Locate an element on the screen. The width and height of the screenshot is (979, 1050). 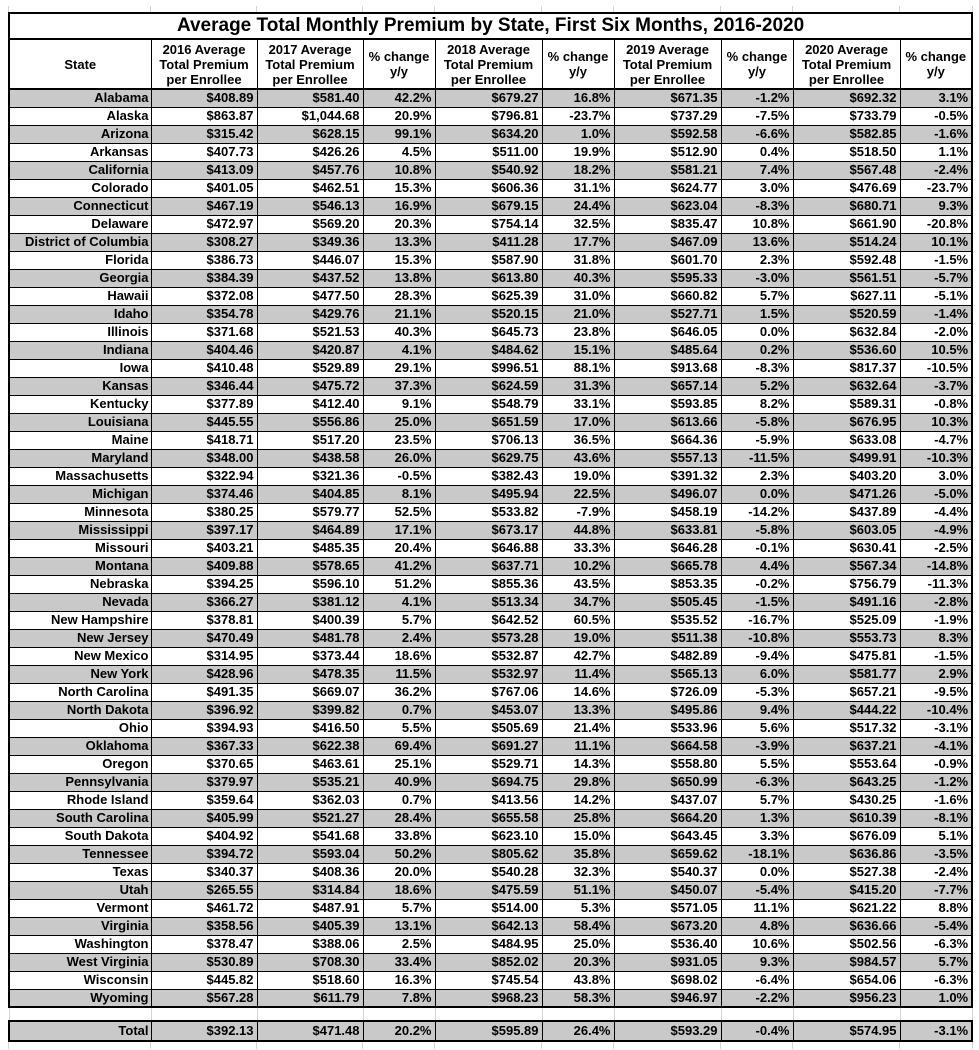
value-cell: 6.0% is located at coordinates (757, 674).